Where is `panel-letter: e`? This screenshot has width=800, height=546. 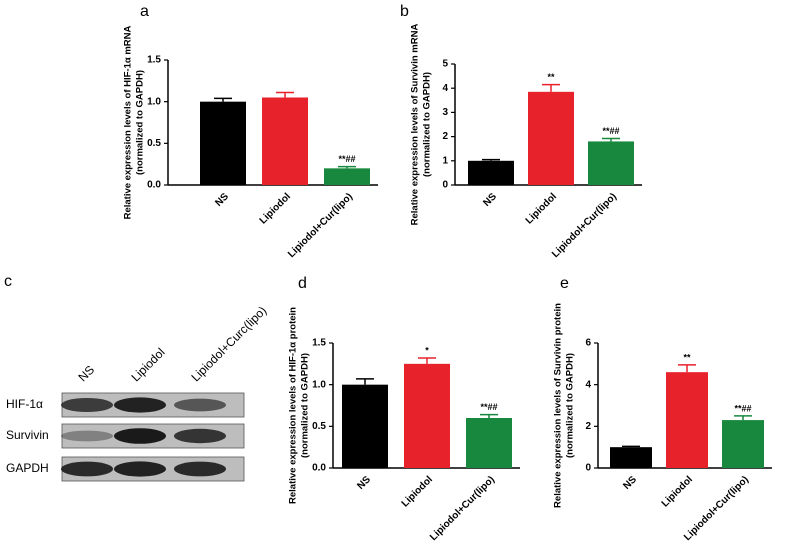
panel-letter: e is located at coordinates (564, 283).